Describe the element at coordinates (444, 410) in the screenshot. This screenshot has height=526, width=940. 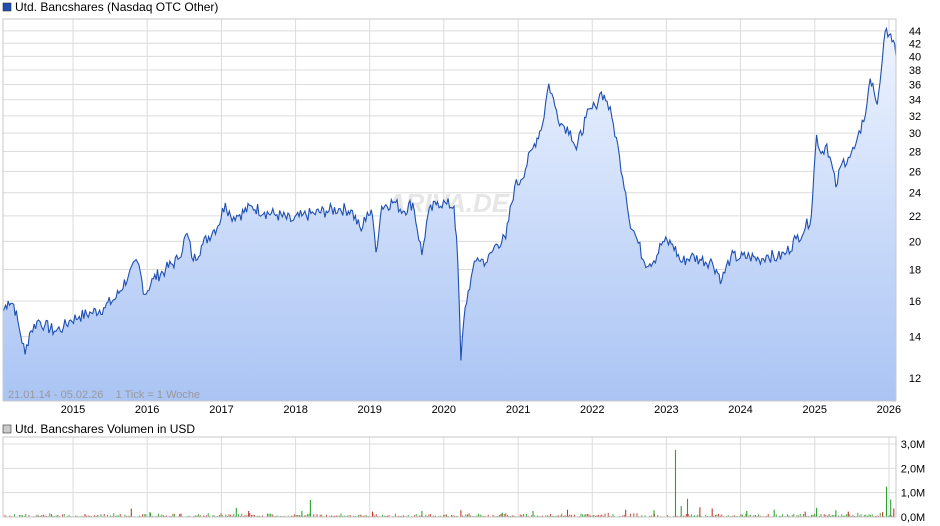
I see `price-x-tick-label: 2020` at that location.